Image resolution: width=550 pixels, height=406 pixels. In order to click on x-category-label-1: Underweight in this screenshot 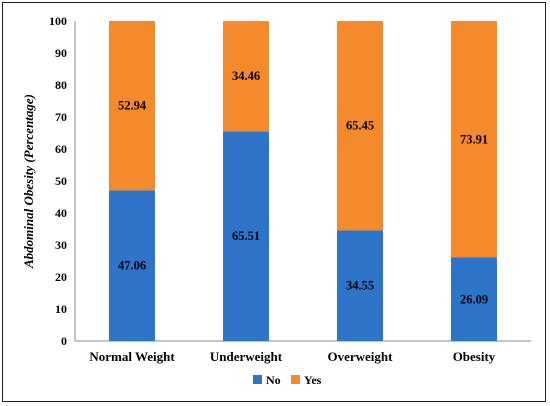, I will do `click(246, 356)`.